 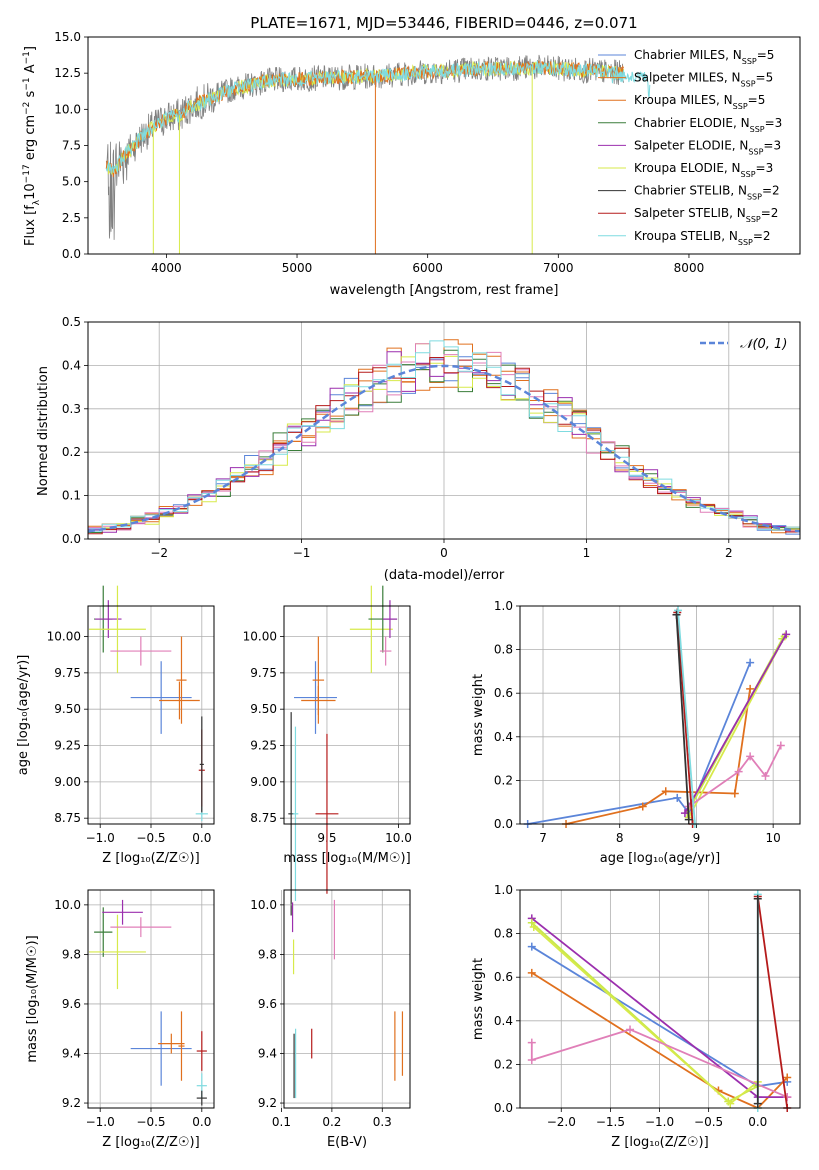 What do you see at coordinates (43, 431) in the screenshot?
I see `residuals-ylabel: Normed distribution` at bounding box center [43, 431].